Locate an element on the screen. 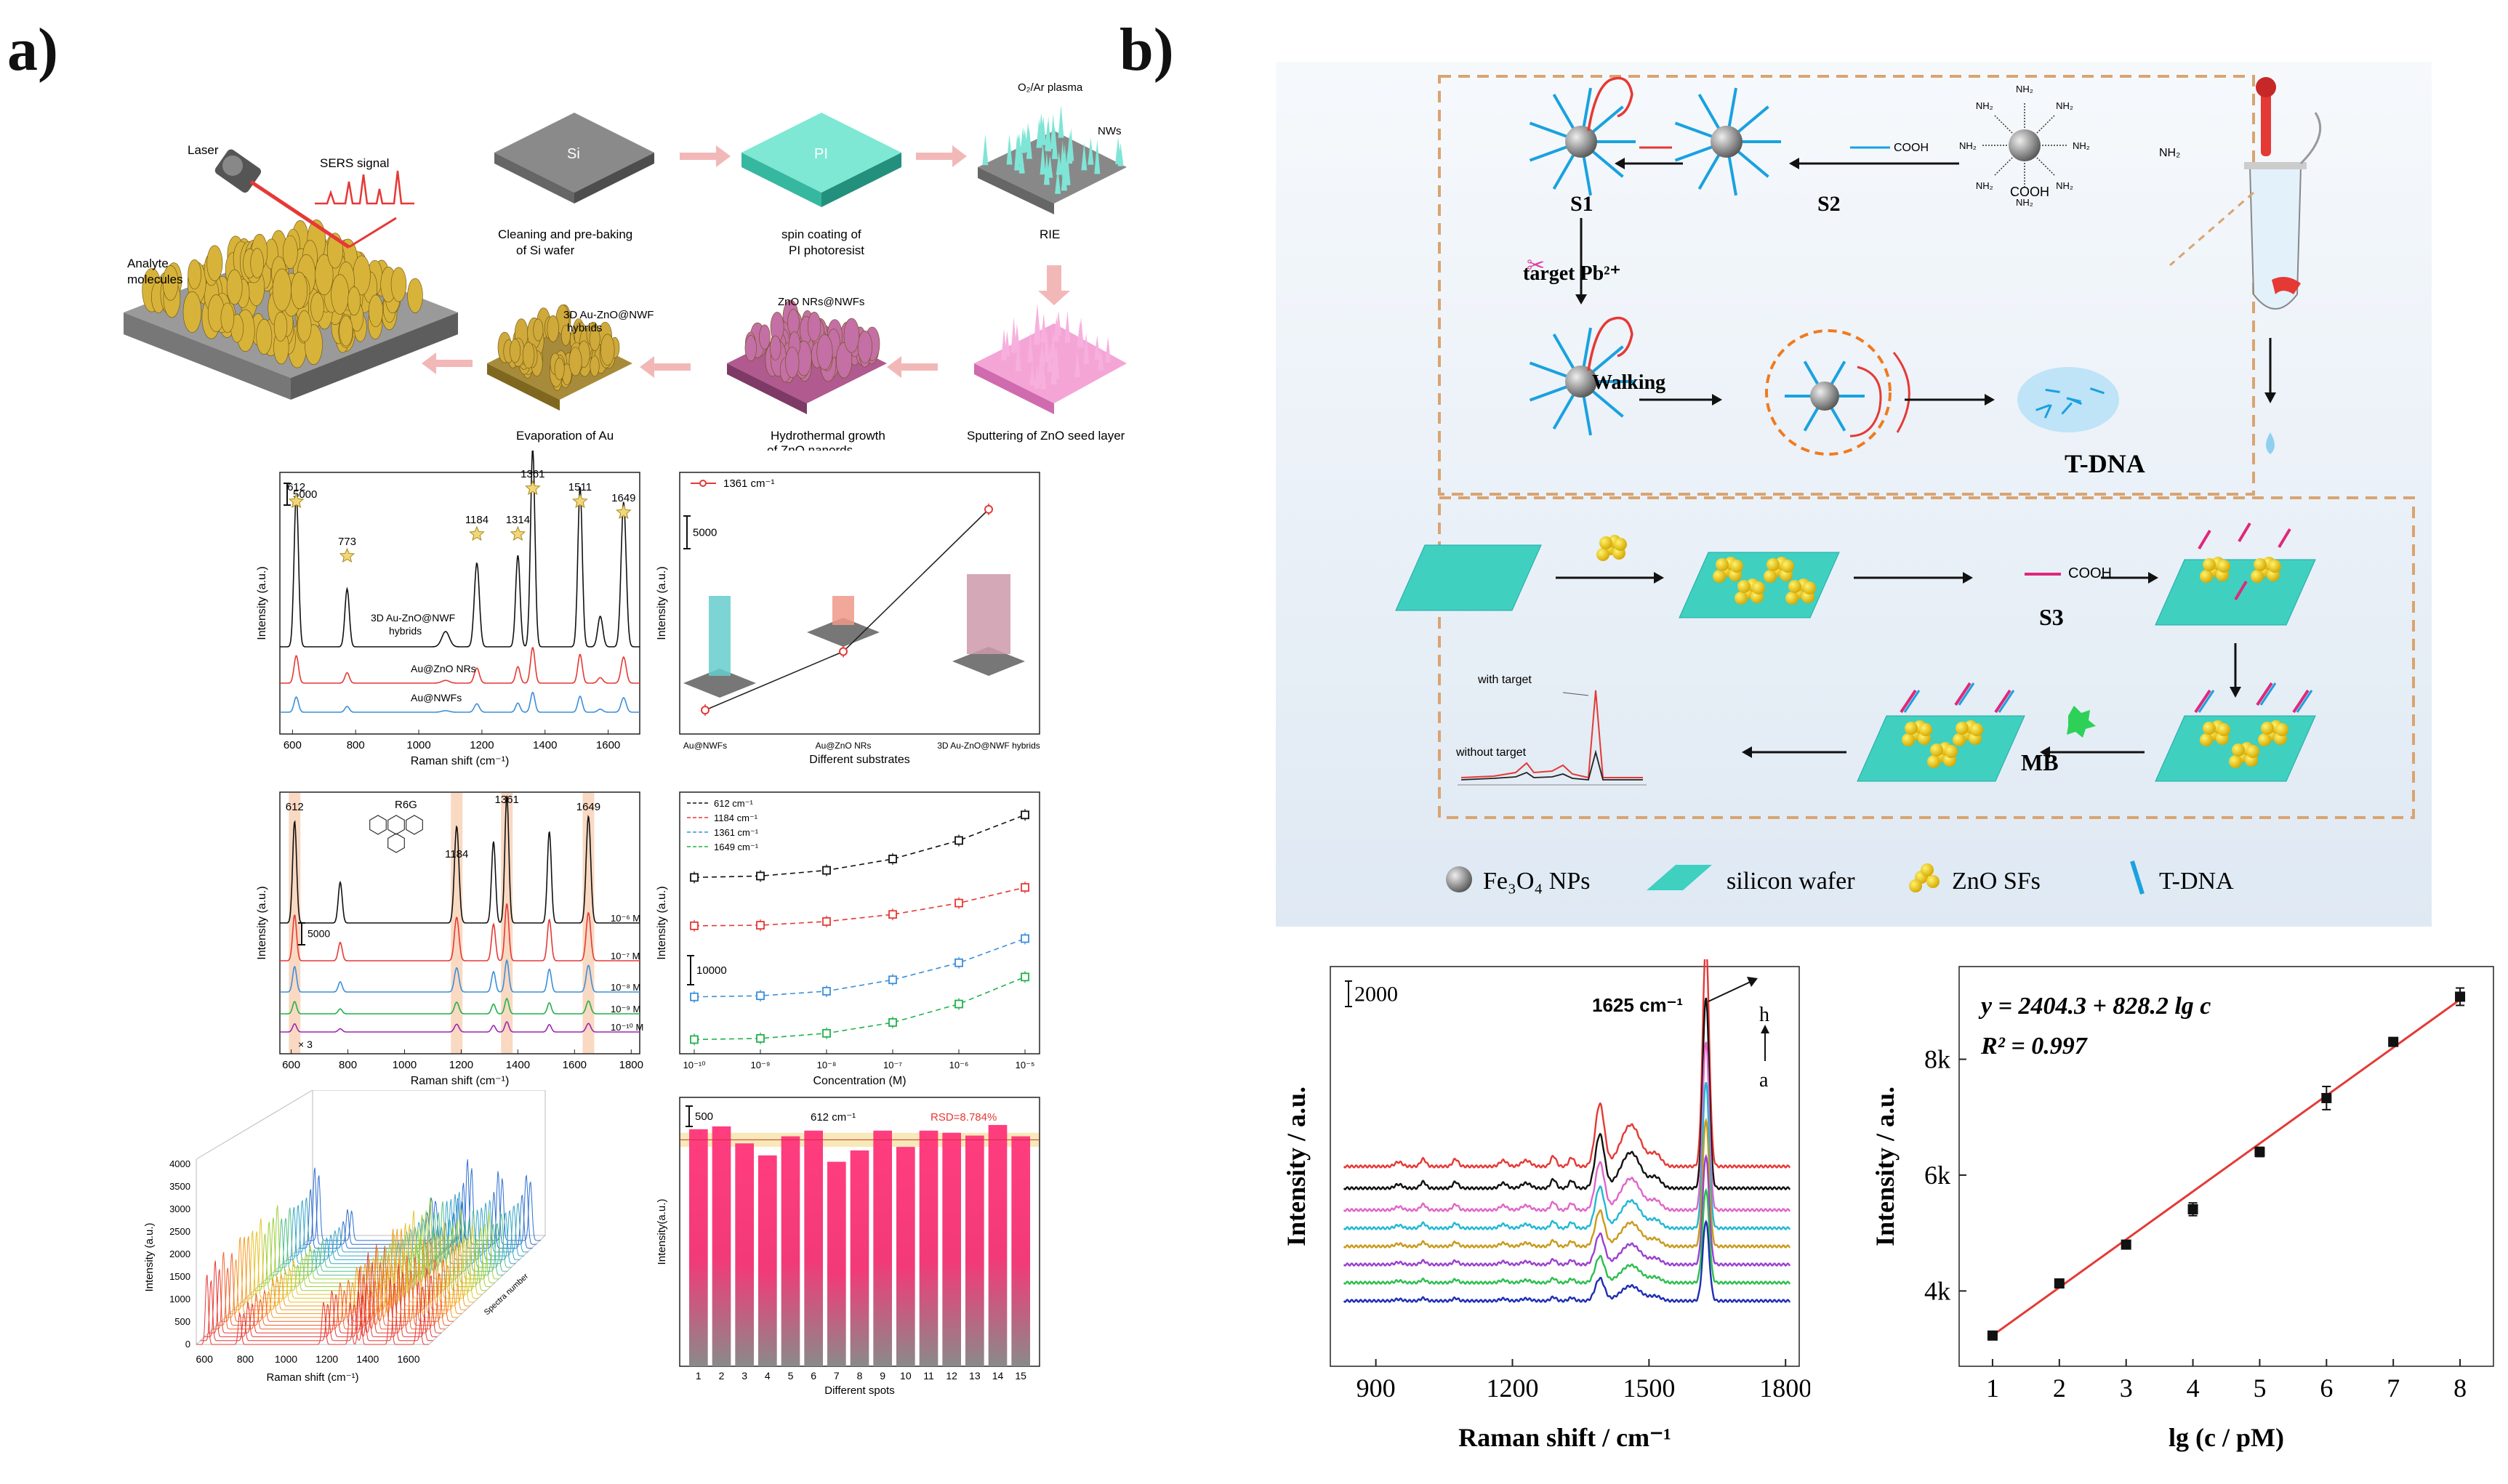 This screenshot has width=2508, height=1484. x-axis-label: lg (c / pM) is located at coordinates (2226, 1437).